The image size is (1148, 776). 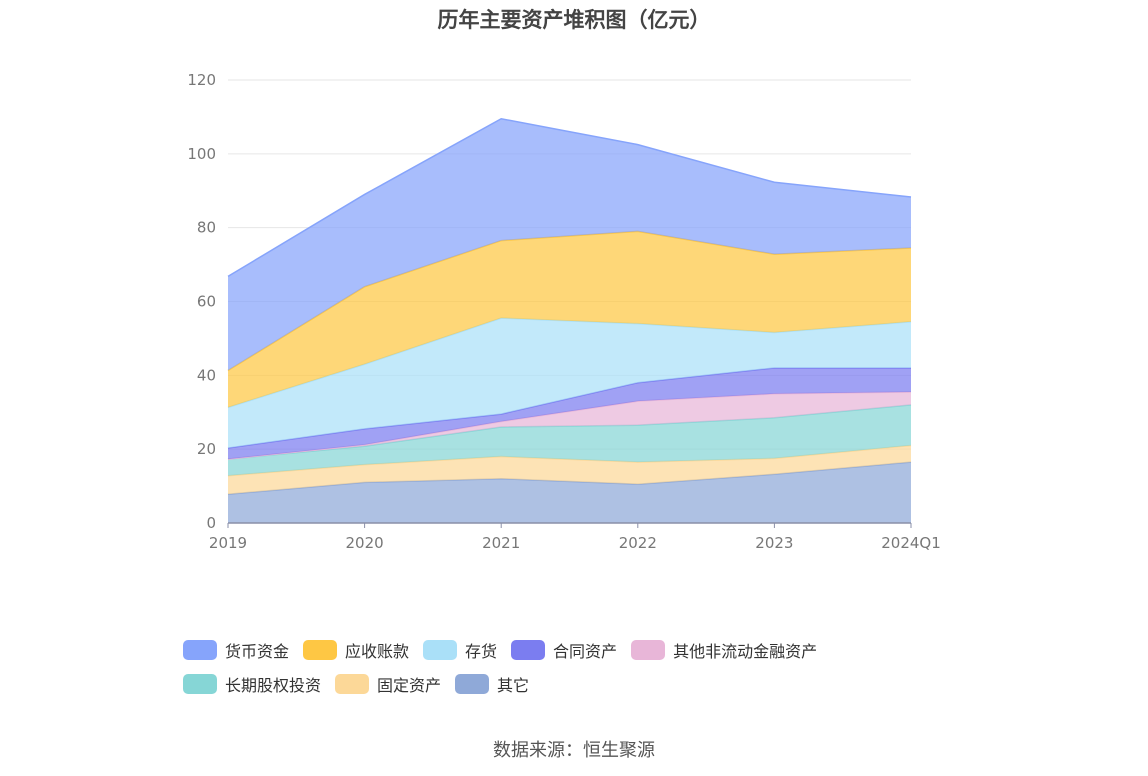 I want to click on area-合同资产, so click(x=569, y=413).